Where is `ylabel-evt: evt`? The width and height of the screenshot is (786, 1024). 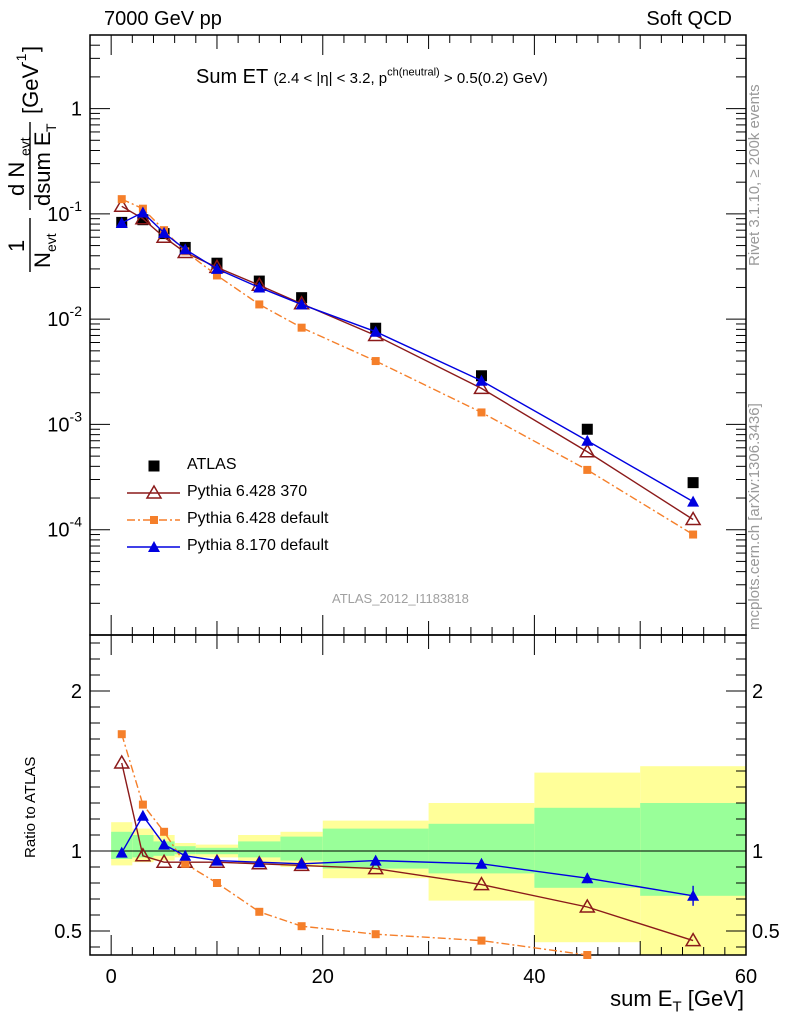 ylabel-evt: evt is located at coordinates (51, 242).